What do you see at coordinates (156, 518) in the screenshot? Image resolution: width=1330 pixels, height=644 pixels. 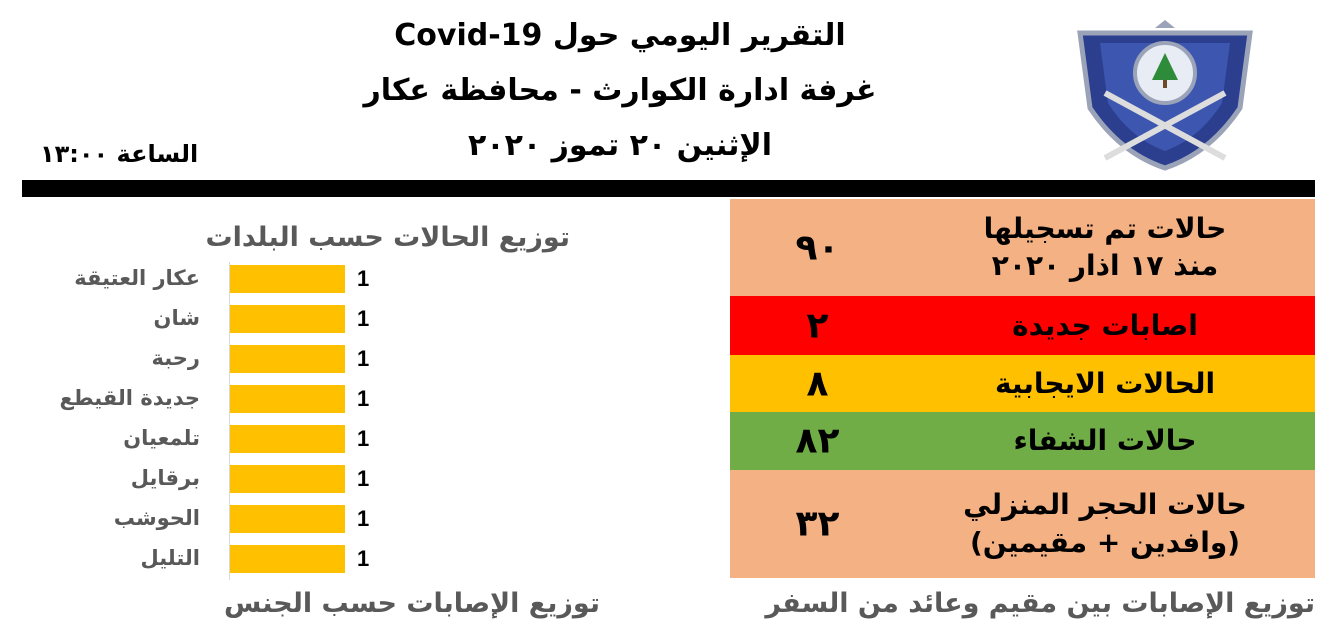 I see `category-label: الحوشب` at bounding box center [156, 518].